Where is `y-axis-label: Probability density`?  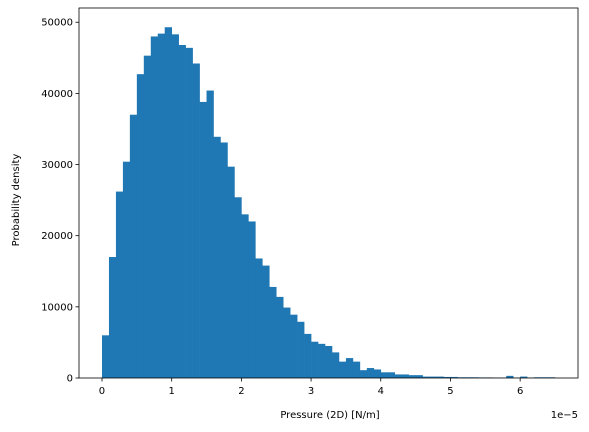 y-axis-label: Probability density is located at coordinates (16, 200).